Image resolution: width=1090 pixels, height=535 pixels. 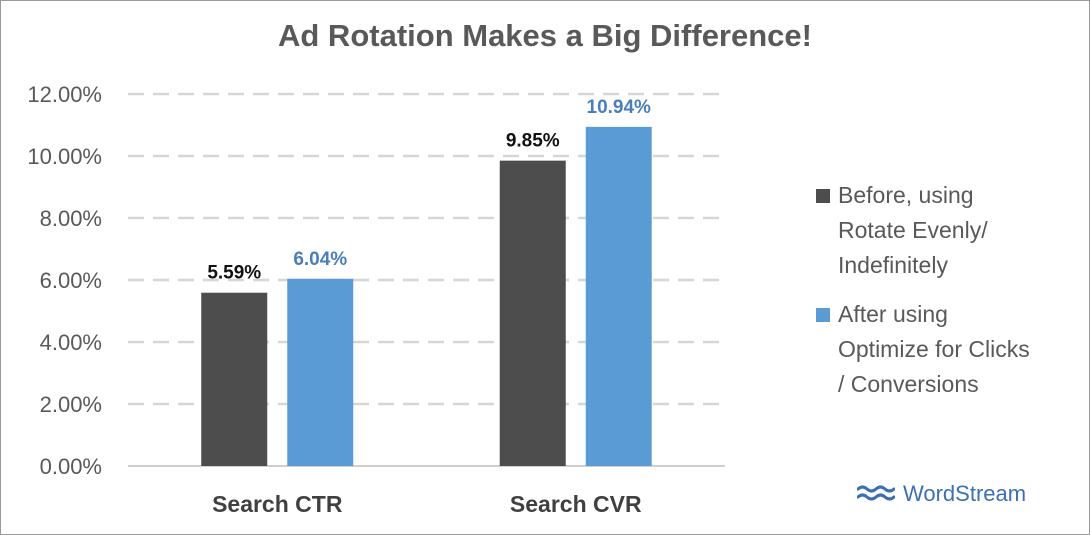 What do you see at coordinates (619, 107) in the screenshot?
I see `data-label: 10.94%` at bounding box center [619, 107].